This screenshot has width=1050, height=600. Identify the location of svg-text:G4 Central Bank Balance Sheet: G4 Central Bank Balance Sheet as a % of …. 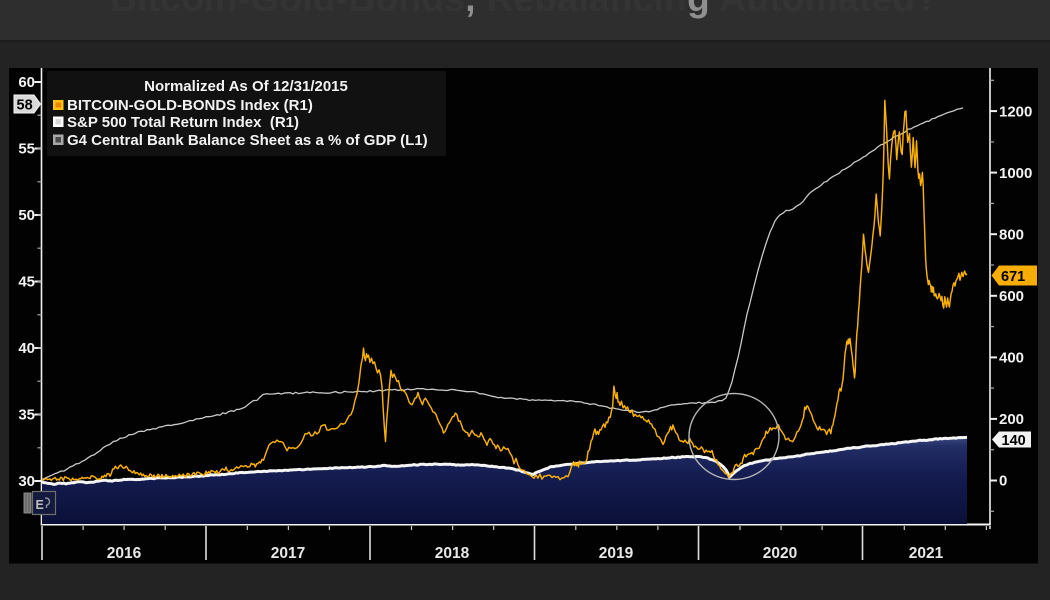
(247, 140).